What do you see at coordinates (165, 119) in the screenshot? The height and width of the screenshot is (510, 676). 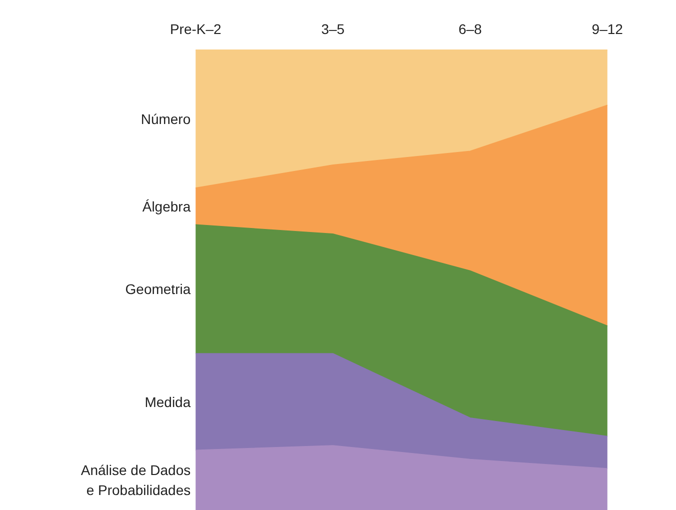 I see `series-label: Número` at bounding box center [165, 119].